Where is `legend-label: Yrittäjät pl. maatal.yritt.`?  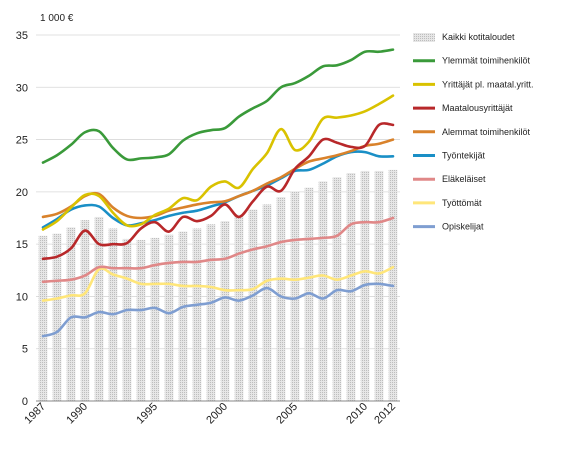
legend-label: Yrittäjät pl. maatal.yritt. is located at coordinates (488, 84).